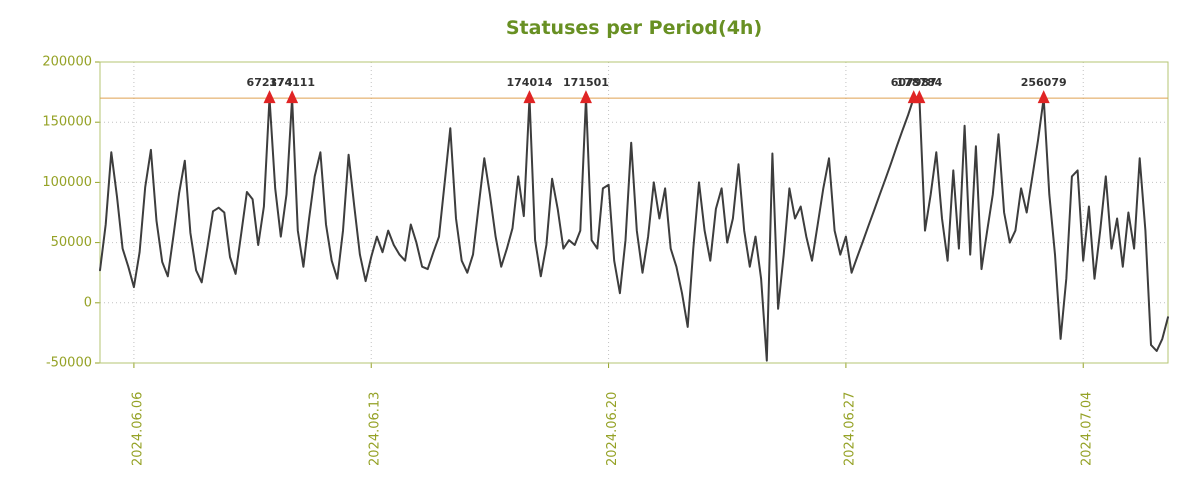 Image resolution: width=1200 pixels, height=500 pixels. I want to click on peak-value-label: 174014, so click(529, 82).